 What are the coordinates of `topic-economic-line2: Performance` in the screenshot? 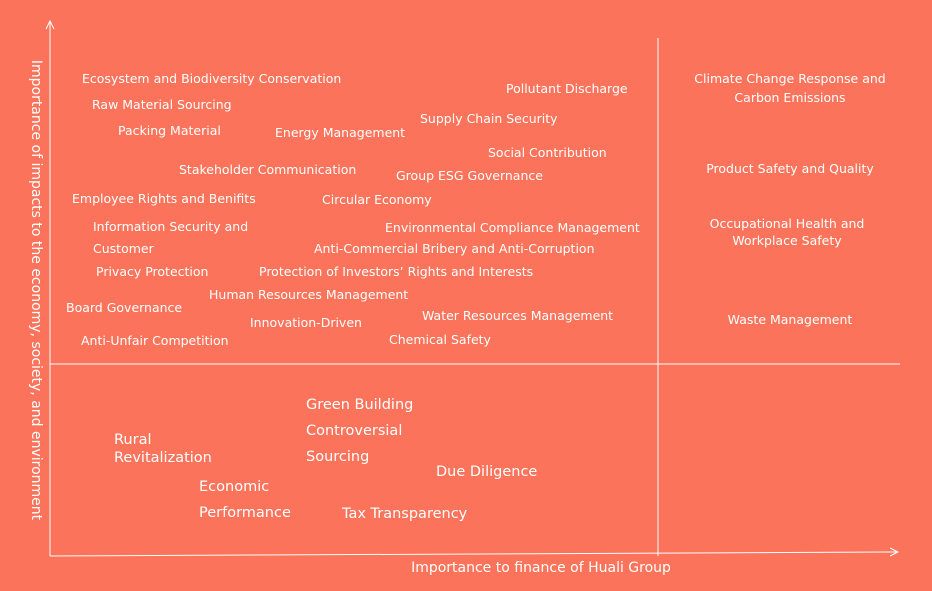 It's located at (245, 513).